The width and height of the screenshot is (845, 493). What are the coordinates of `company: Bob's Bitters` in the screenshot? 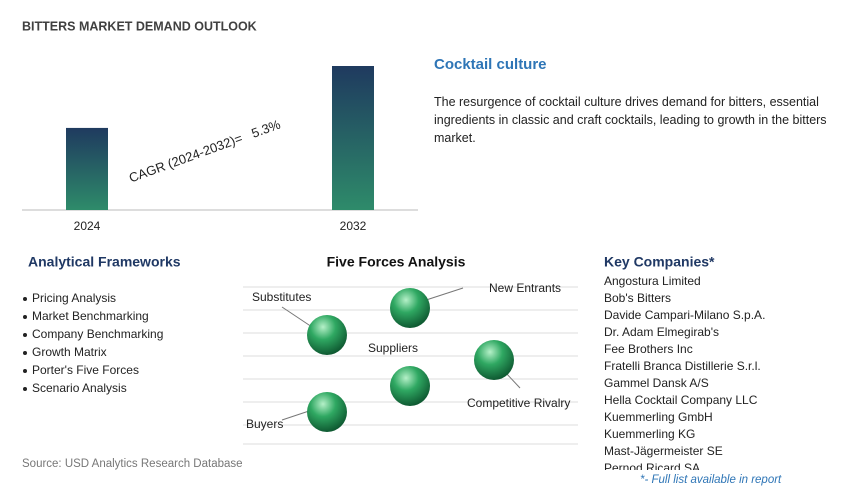 It's located at (637, 298).